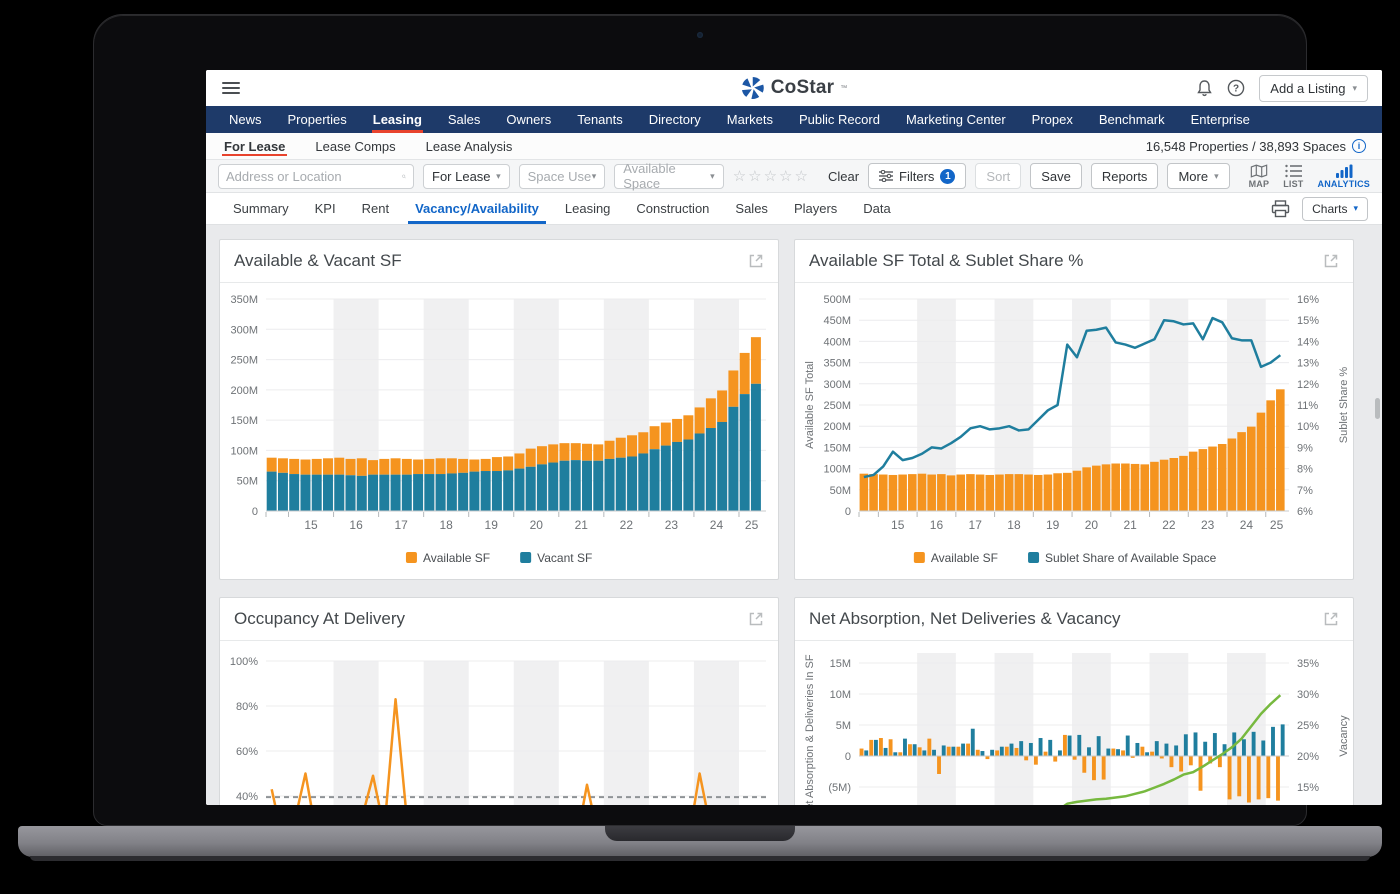 Image resolution: width=1400 pixels, height=894 pixels. What do you see at coordinates (255, 512) in the screenshot?
I see `svg-text: 0` at bounding box center [255, 512].